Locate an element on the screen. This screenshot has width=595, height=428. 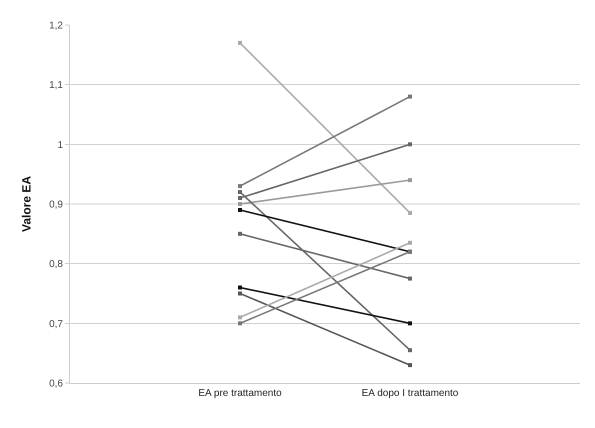
y-tick-label: 1,2 is located at coordinates (56, 26).